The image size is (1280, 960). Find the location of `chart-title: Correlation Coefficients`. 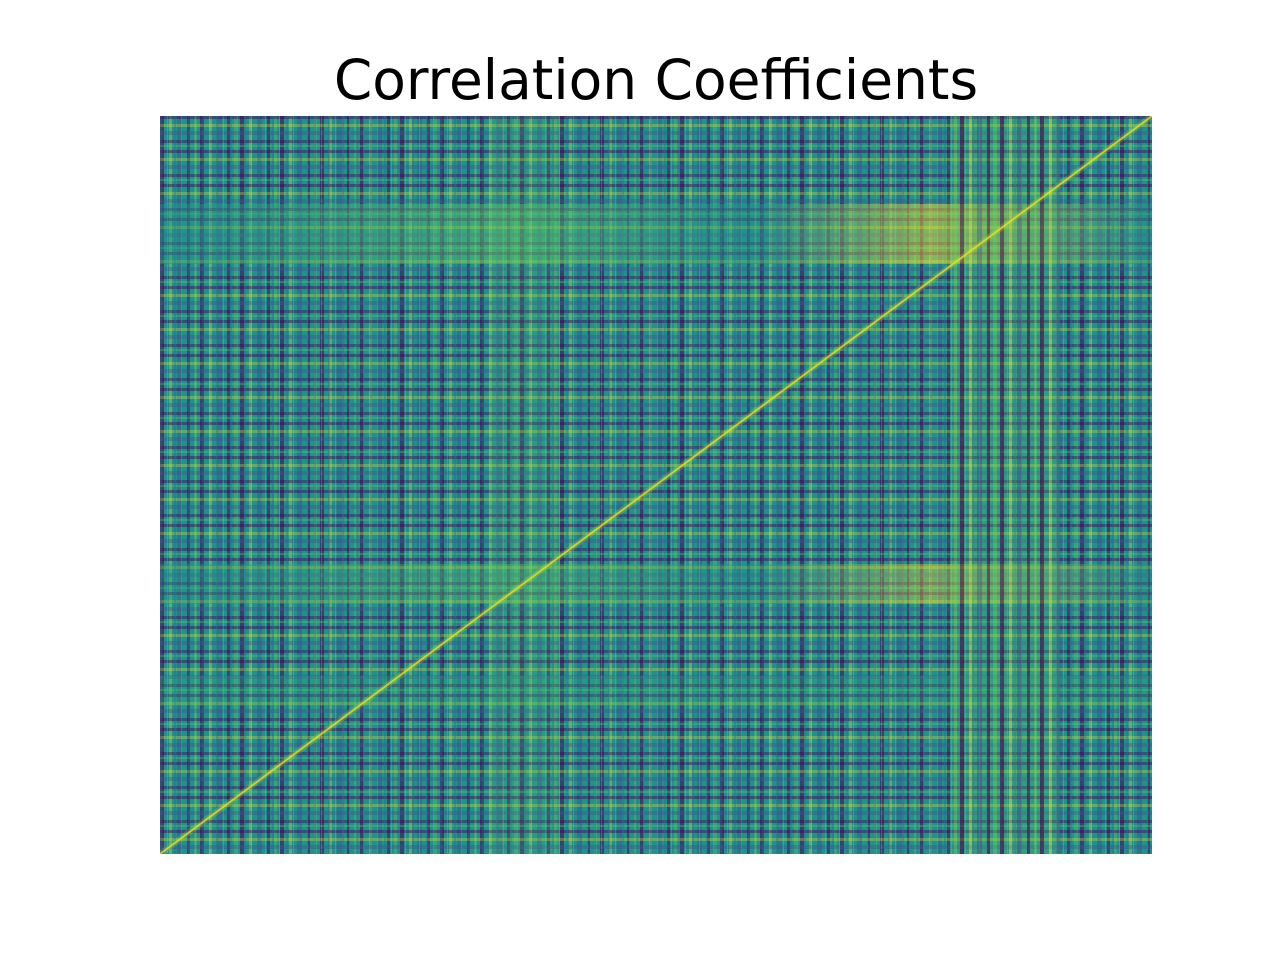

chart-title: Correlation Coefficients is located at coordinates (656, 80).